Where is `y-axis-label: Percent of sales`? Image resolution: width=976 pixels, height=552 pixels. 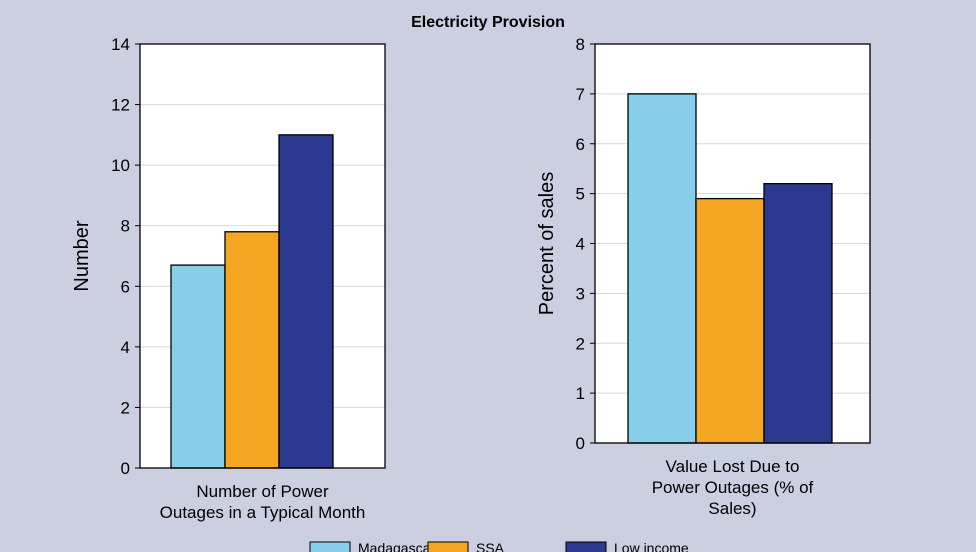 y-axis-label: Percent of sales is located at coordinates (547, 243).